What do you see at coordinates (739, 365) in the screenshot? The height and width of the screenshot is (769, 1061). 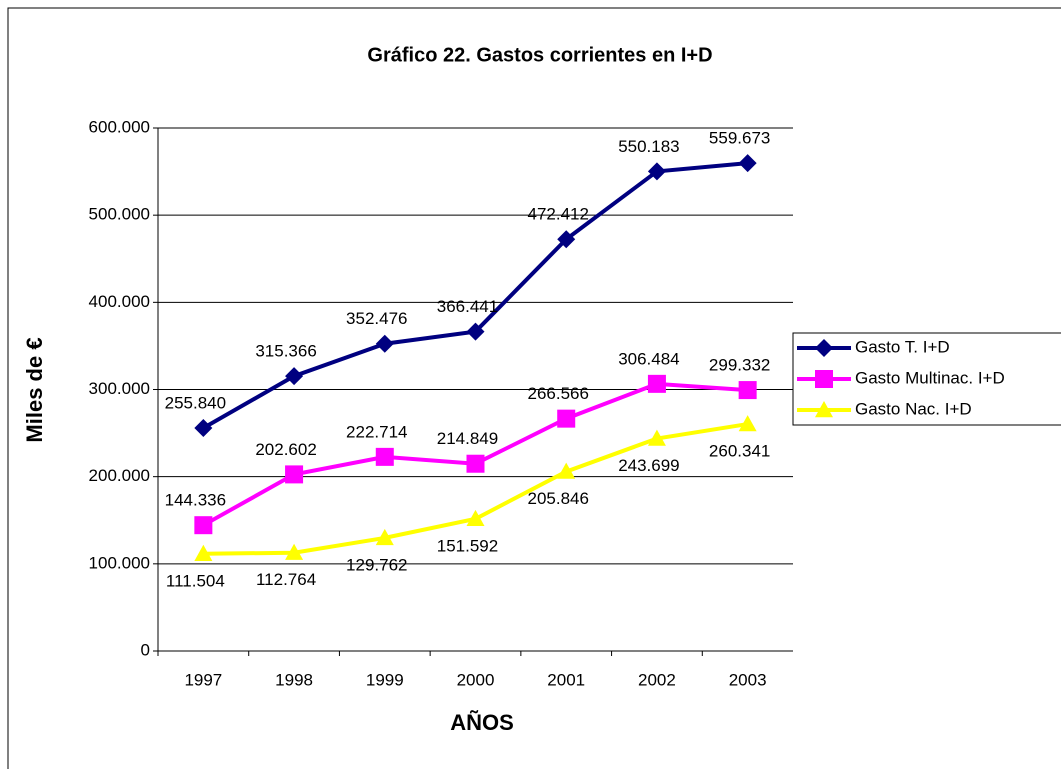 I see `data-label: 299.332` at bounding box center [739, 365].